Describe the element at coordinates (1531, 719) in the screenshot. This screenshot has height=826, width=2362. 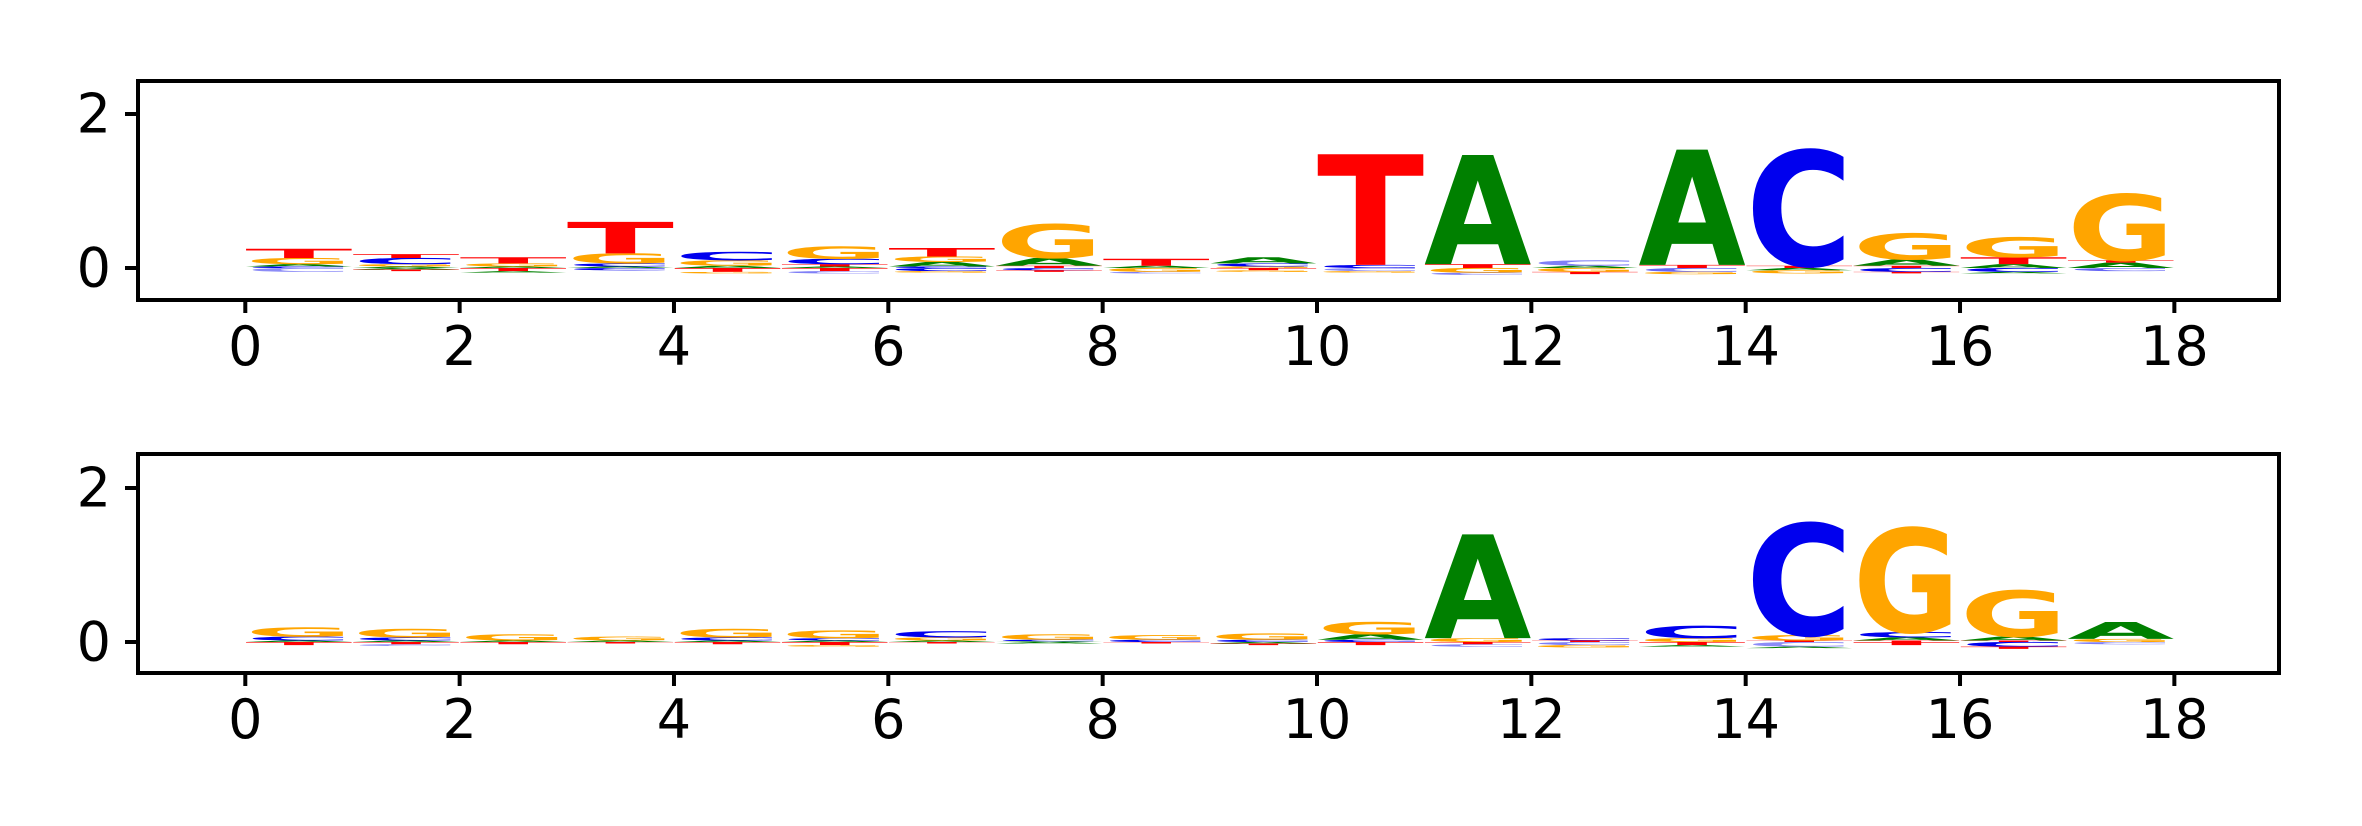
I see `x-tick-label: 12` at that location.